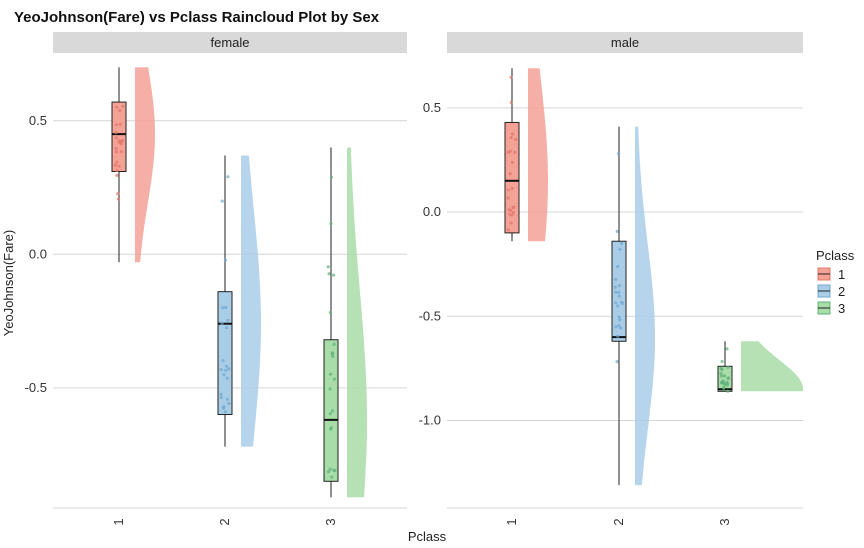 The height and width of the screenshot is (548, 864). I want to click on x-tick-label: 2, so click(224, 521).